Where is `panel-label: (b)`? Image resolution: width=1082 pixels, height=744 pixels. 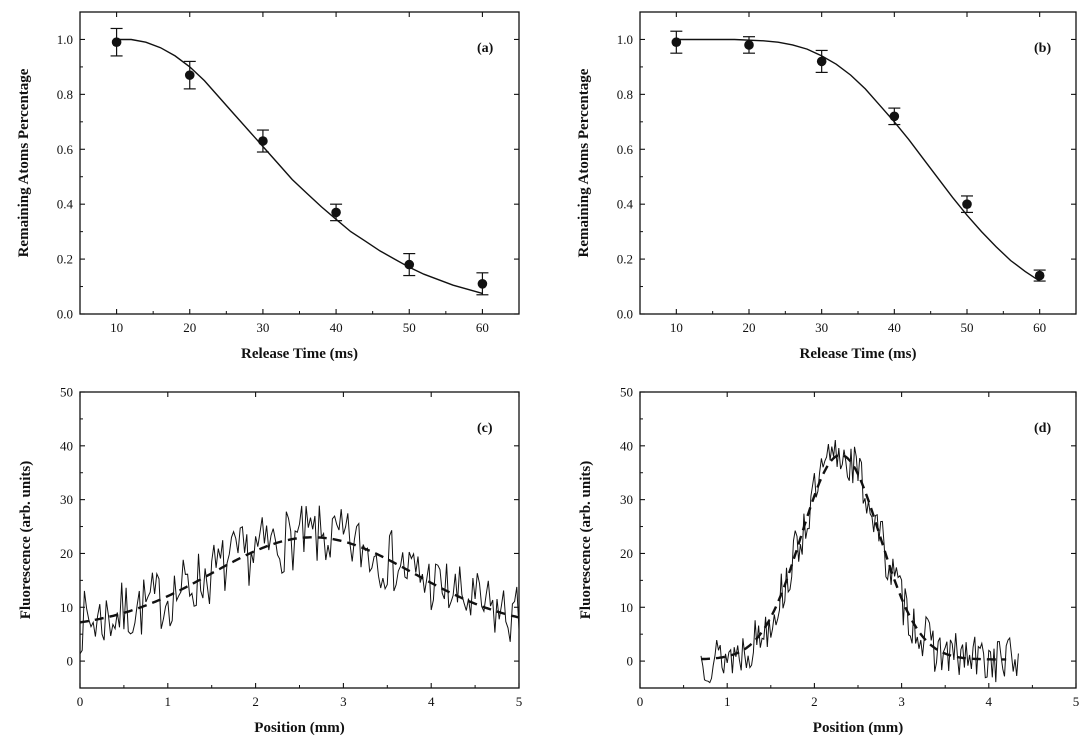 panel-label: (b) is located at coordinates (1042, 48).